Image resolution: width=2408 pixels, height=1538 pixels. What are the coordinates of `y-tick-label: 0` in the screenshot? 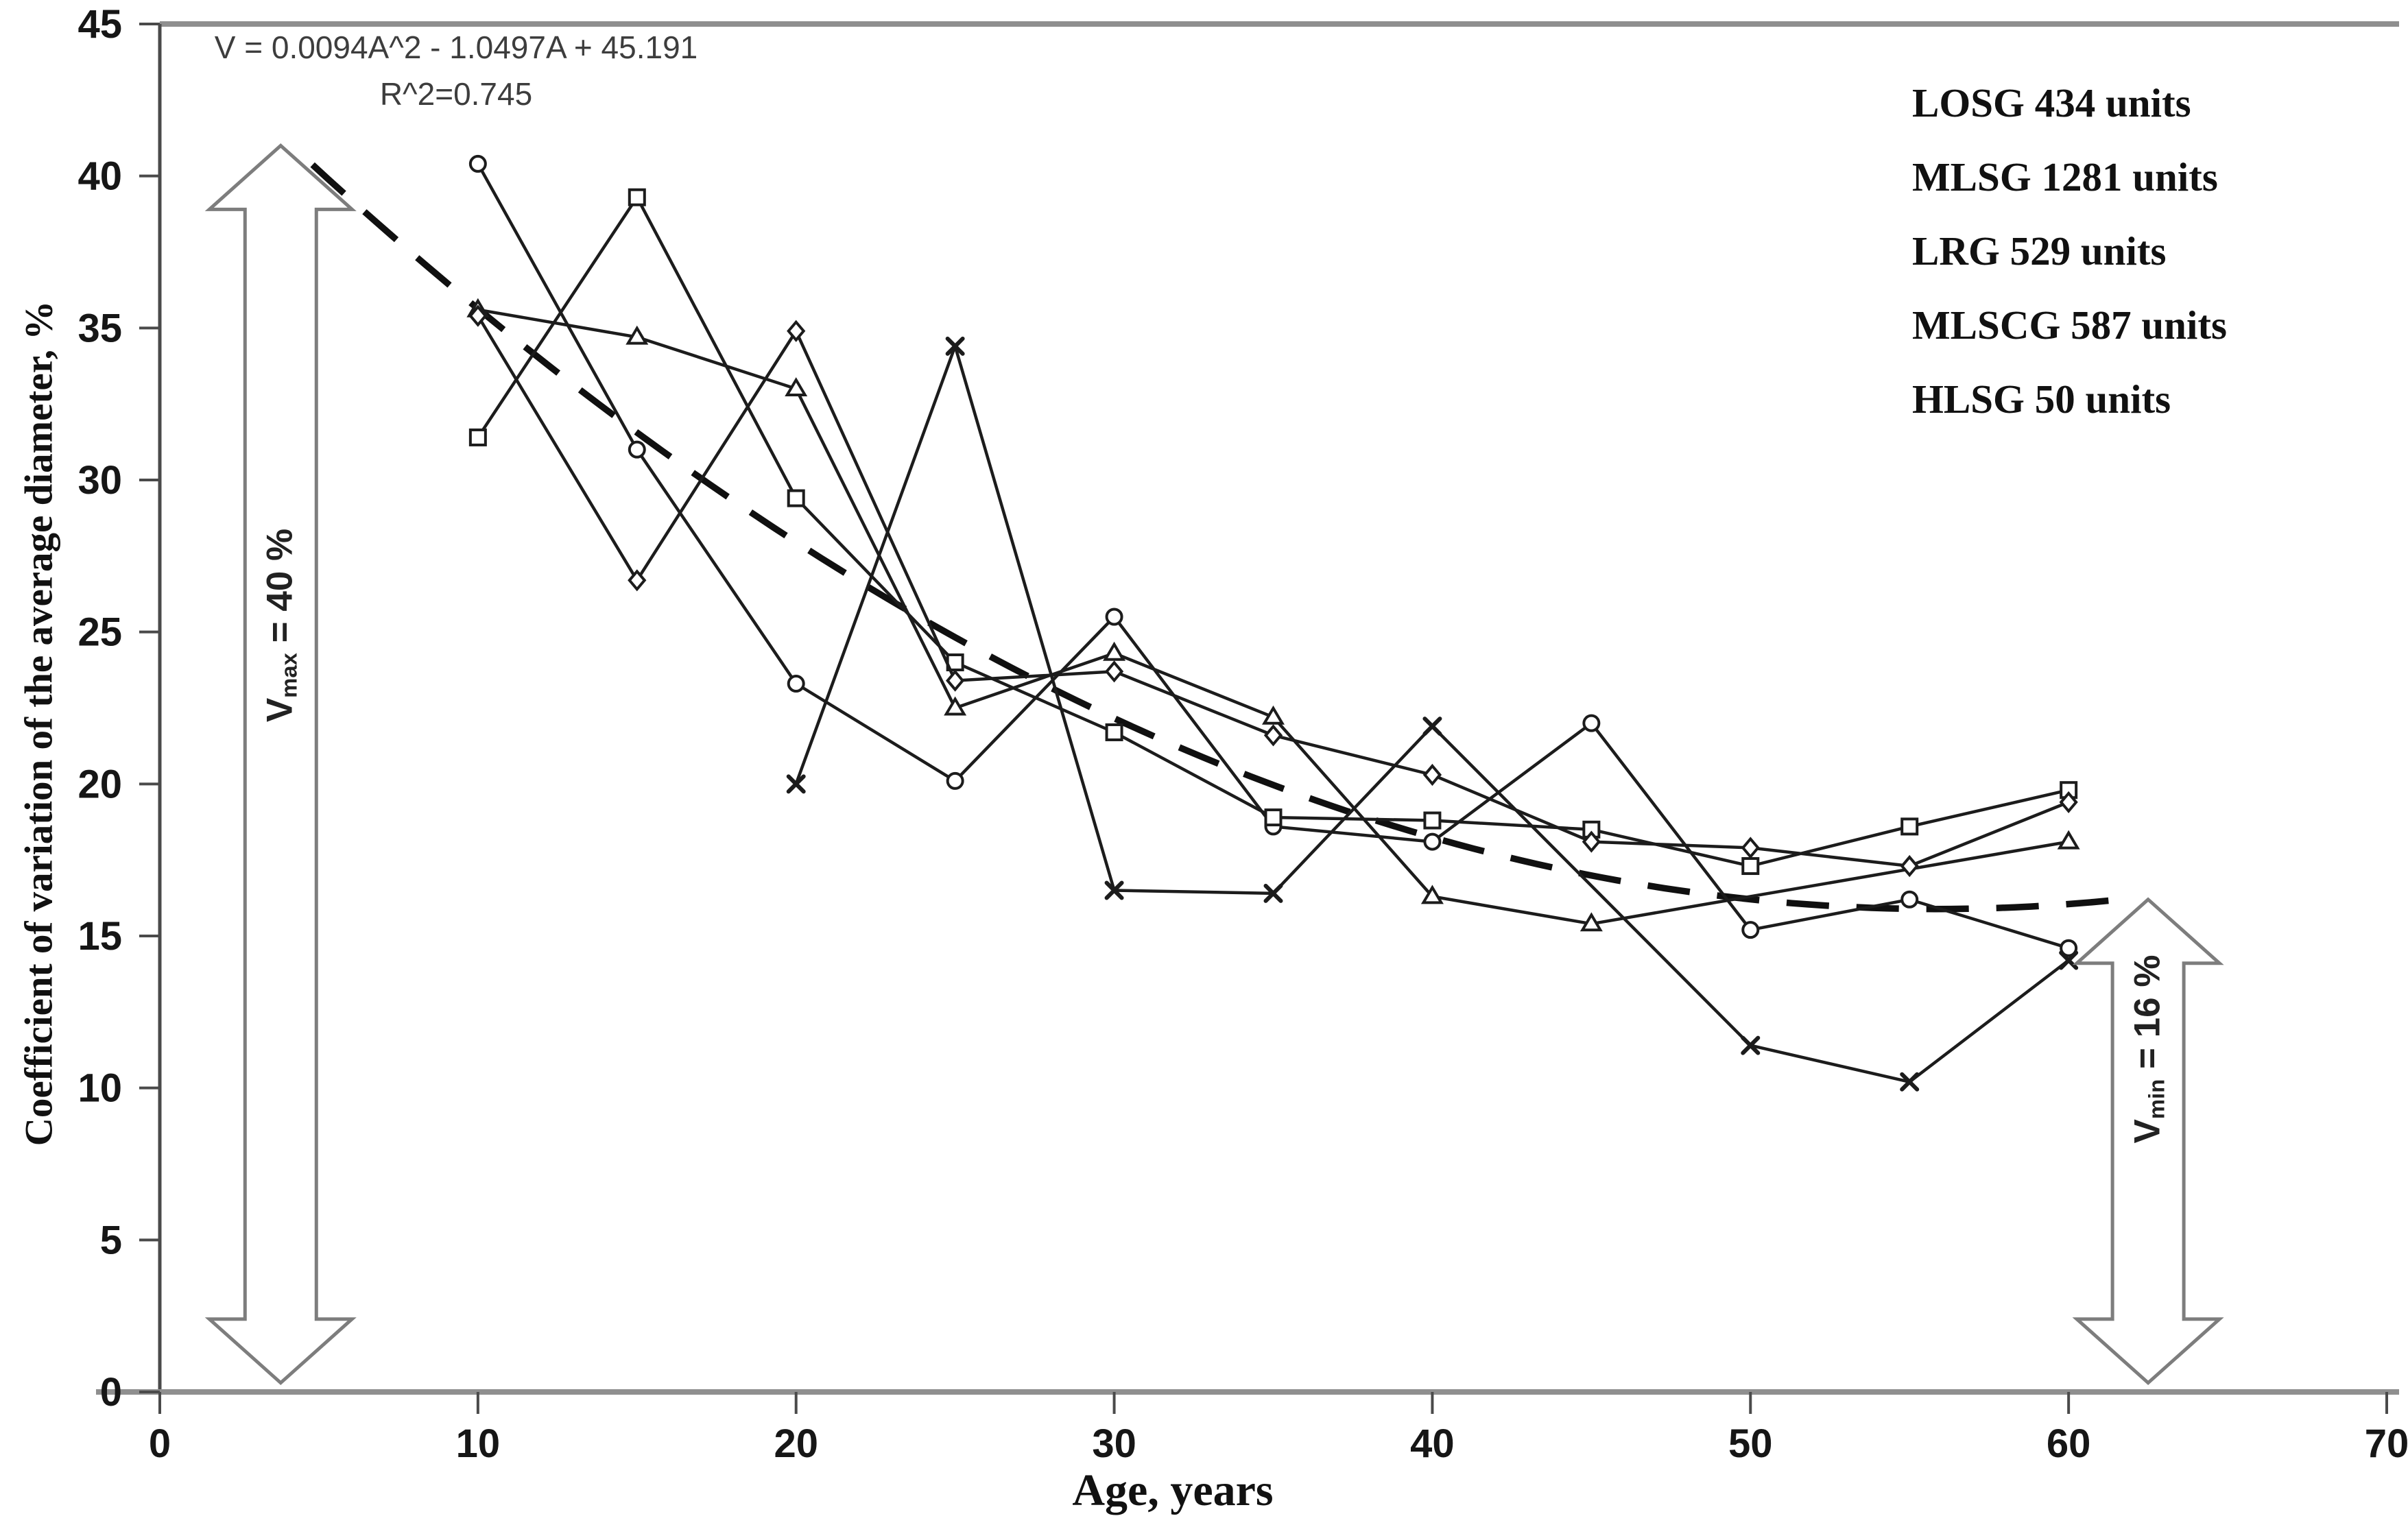 It's located at (111, 1393).